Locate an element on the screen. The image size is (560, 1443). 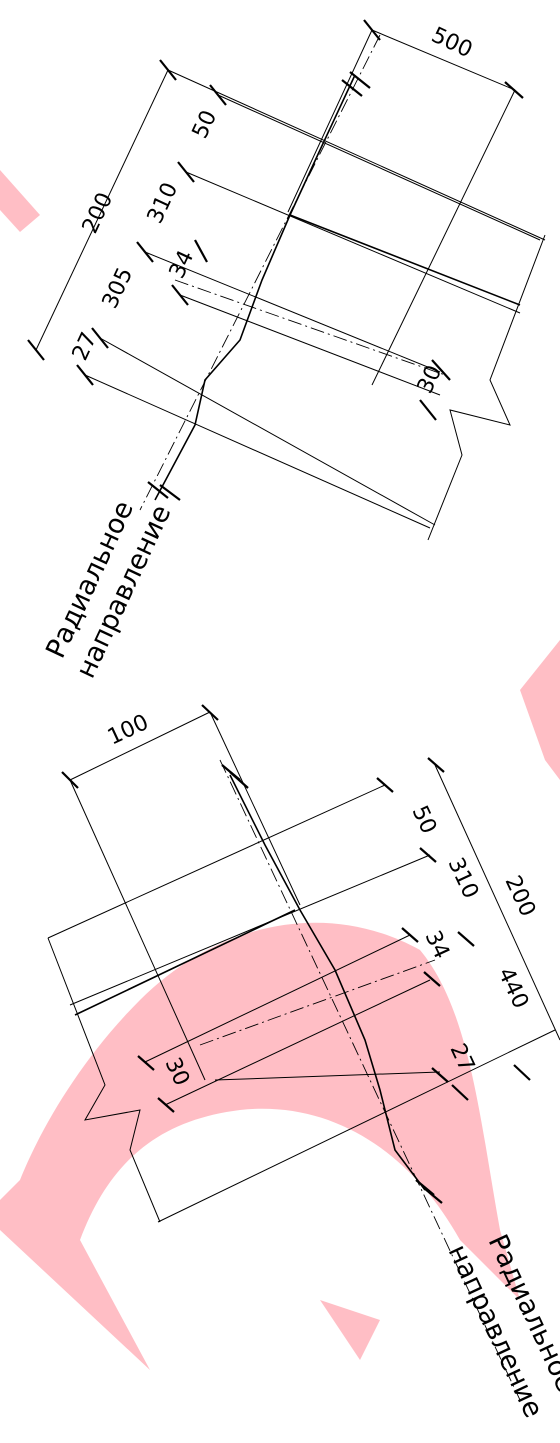
upper-axis-line is located at coordinates (260, 272).